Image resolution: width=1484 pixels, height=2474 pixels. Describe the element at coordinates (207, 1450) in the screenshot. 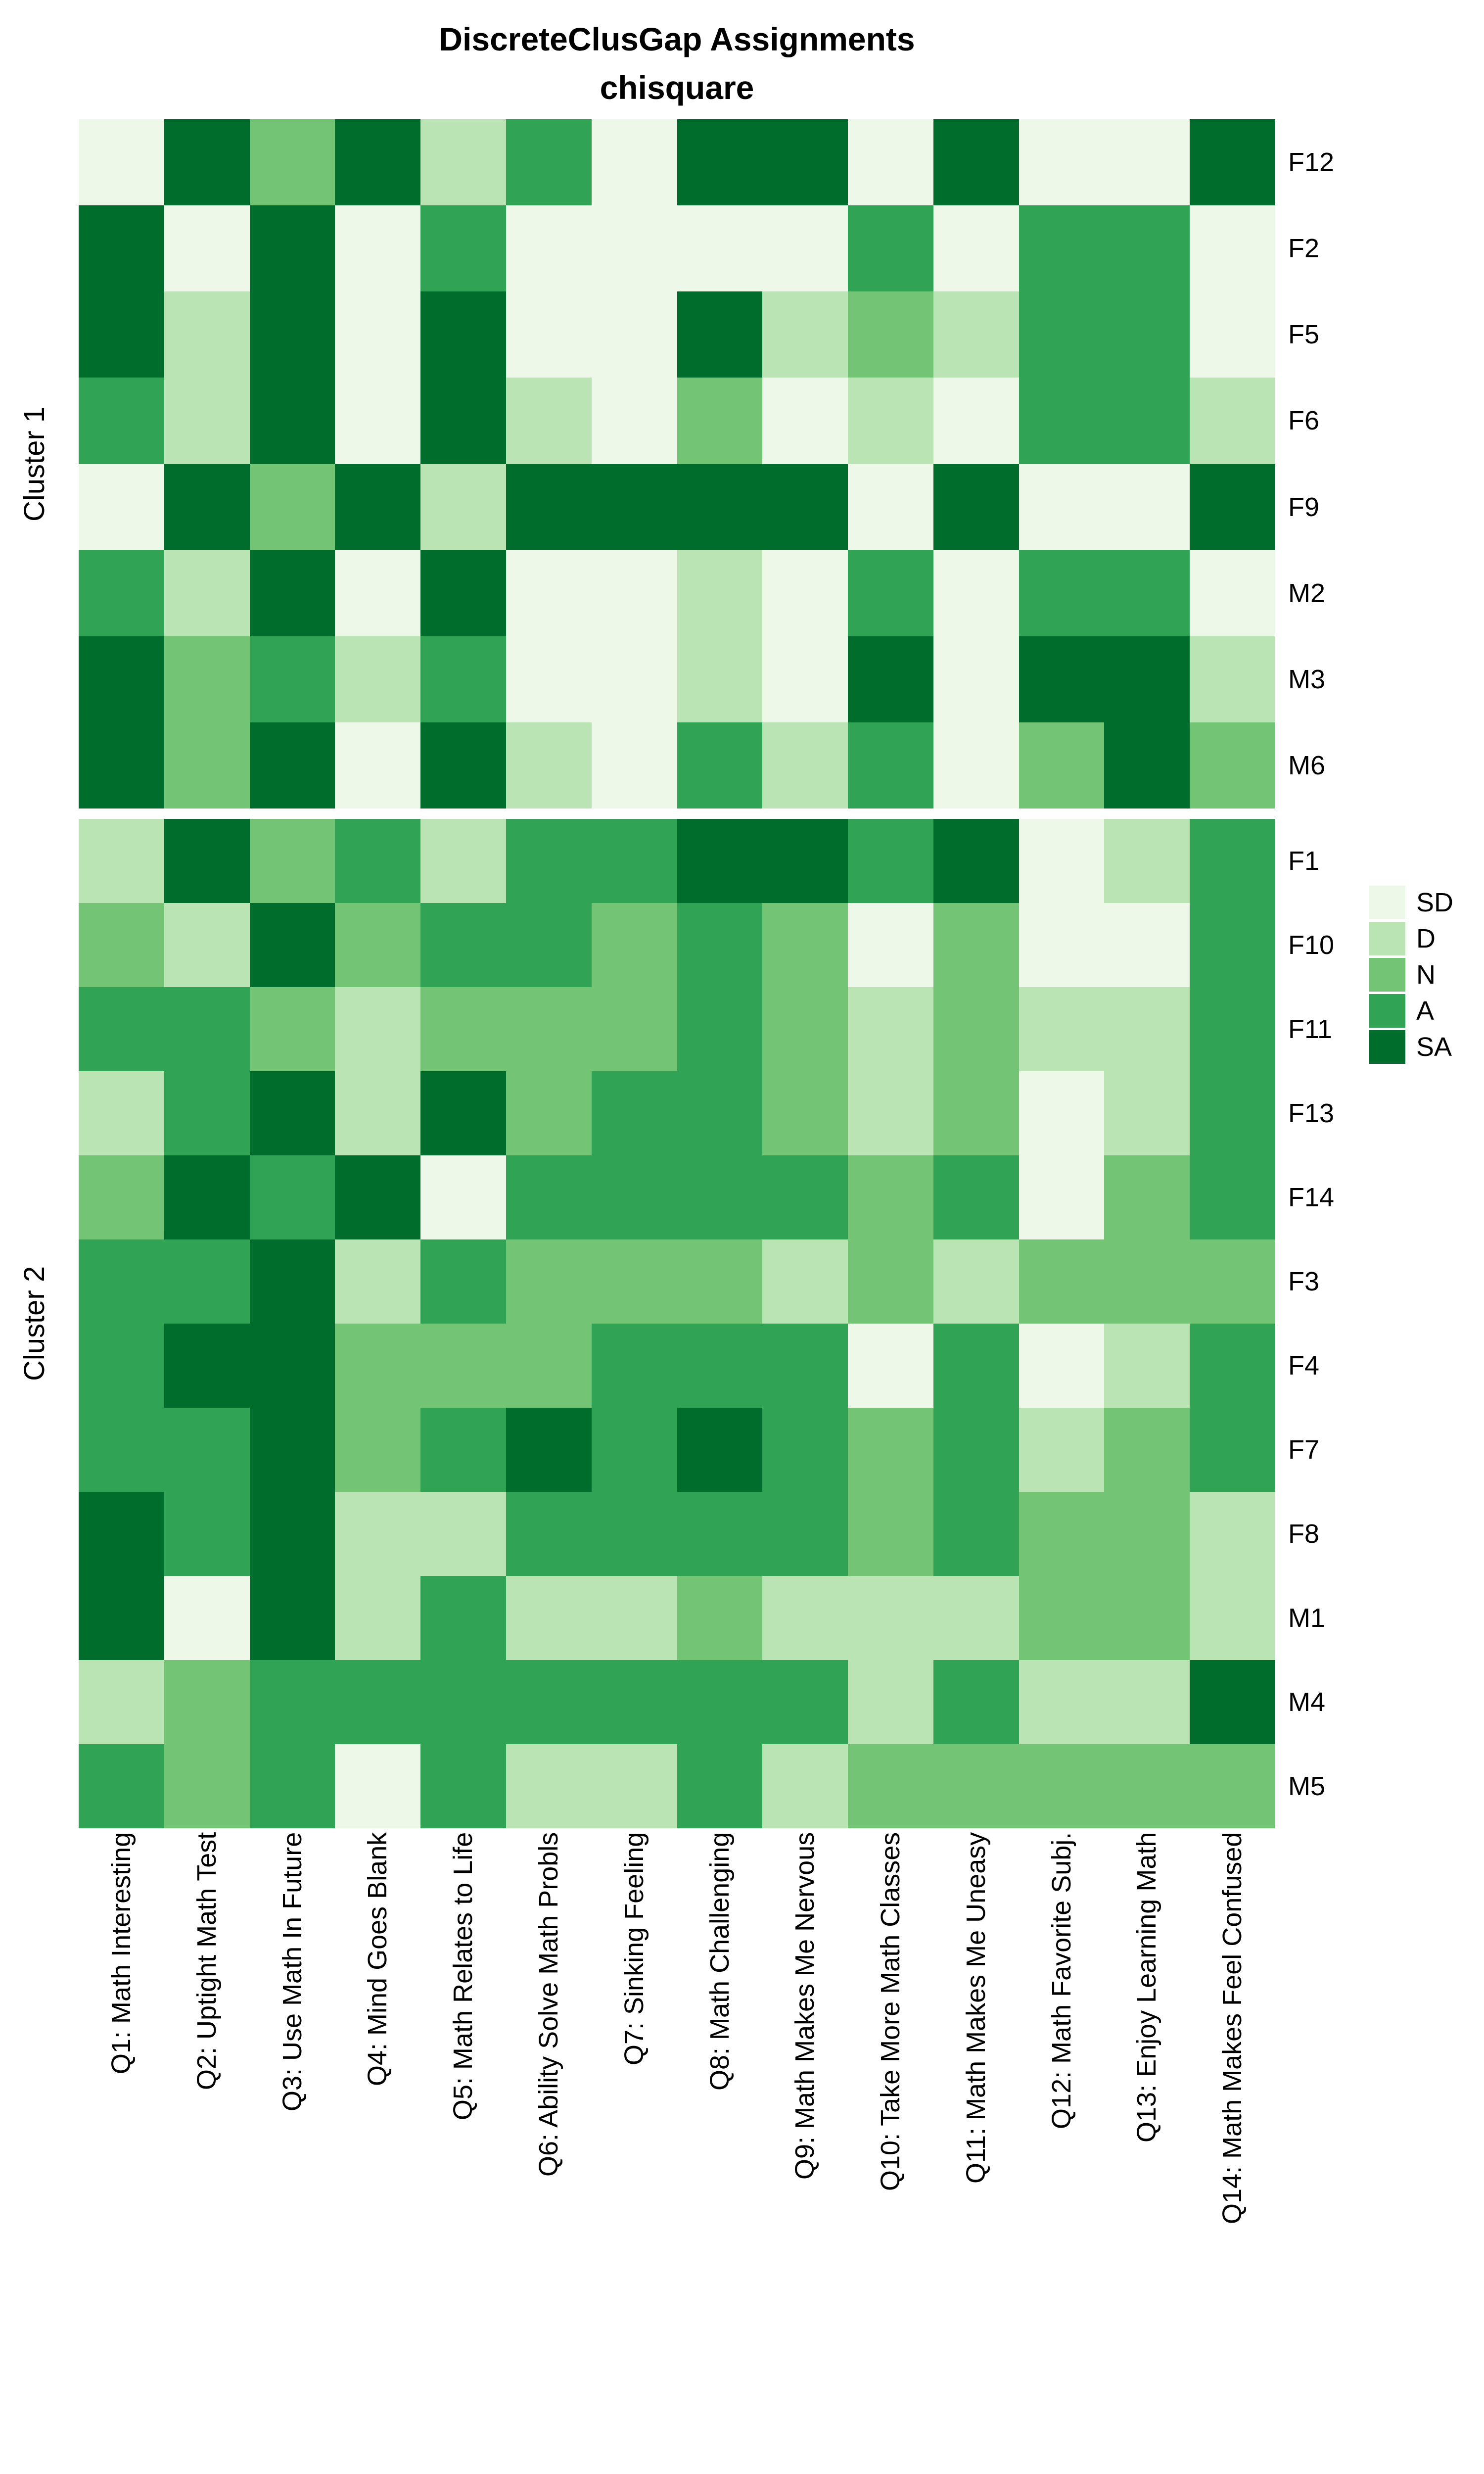

I see `heatmap-cell-F7-Q2` at that location.